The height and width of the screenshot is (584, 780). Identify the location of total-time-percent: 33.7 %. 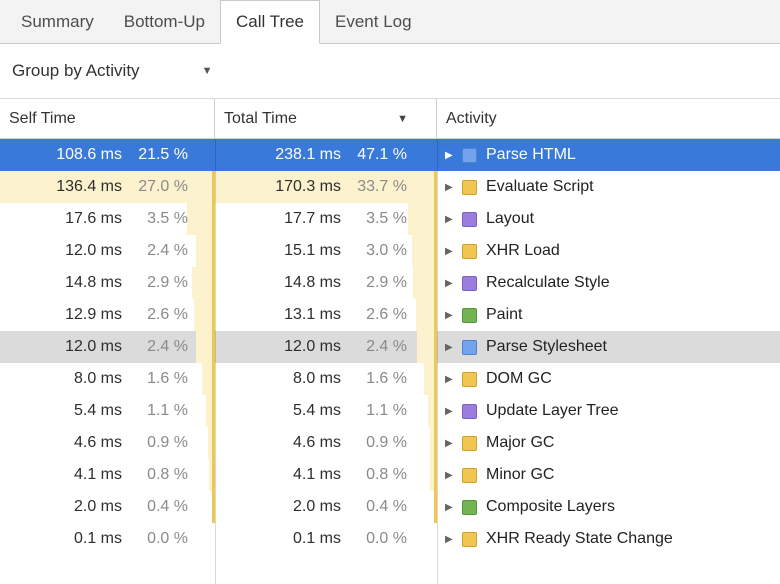
(382, 186).